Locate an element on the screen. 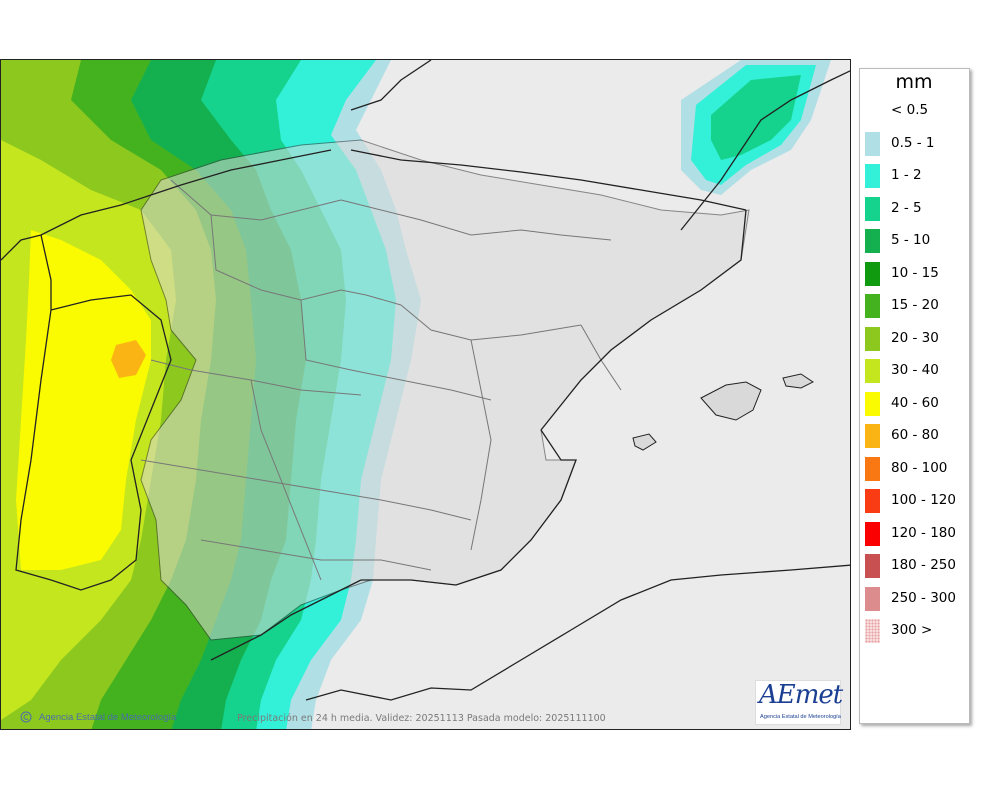 Image resolution: width=1000 pixels, height=790 pixels. legend-label: < 0.5 is located at coordinates (910, 110).